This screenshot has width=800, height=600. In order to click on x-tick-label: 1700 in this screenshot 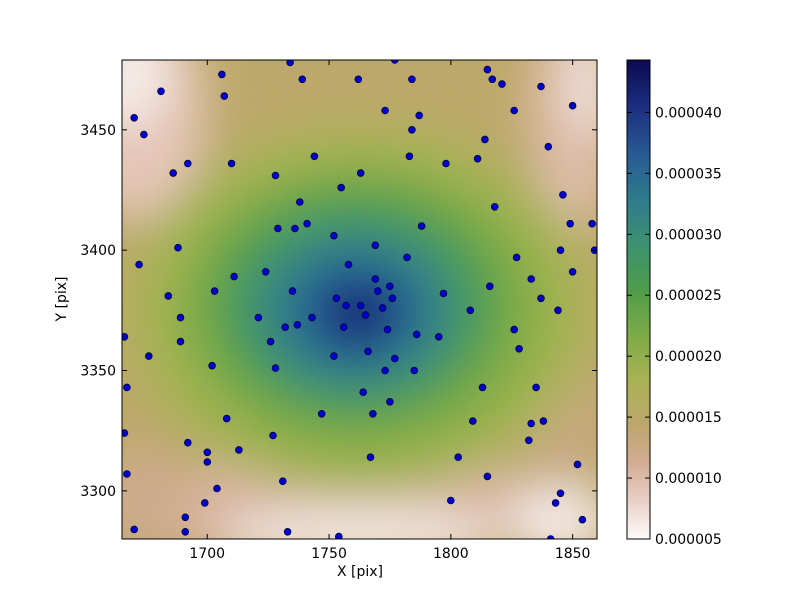, I will do `click(207, 554)`.